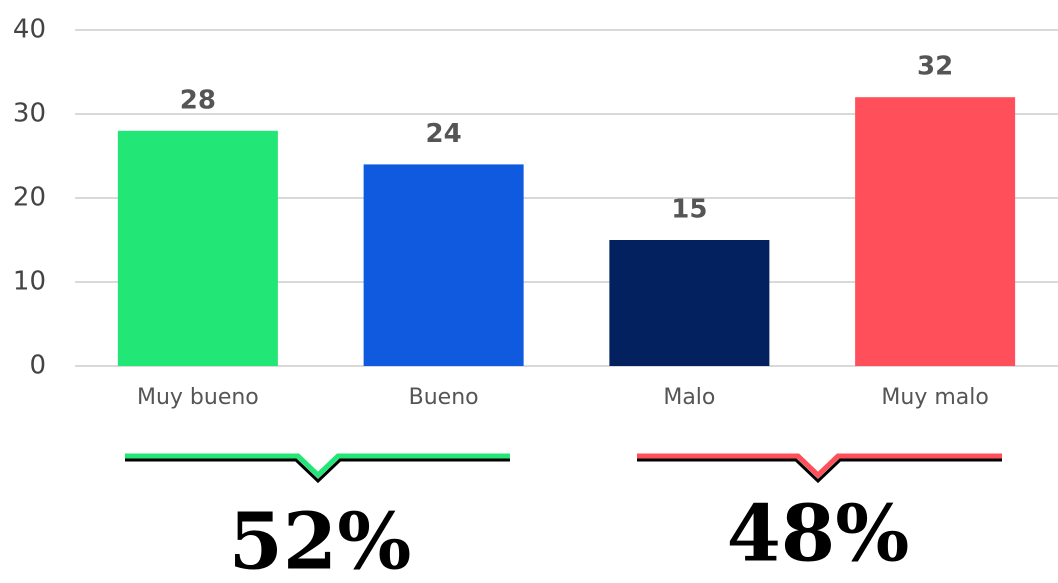 This screenshot has height=583, width=1058. I want to click on data-label: 28, so click(198, 100).